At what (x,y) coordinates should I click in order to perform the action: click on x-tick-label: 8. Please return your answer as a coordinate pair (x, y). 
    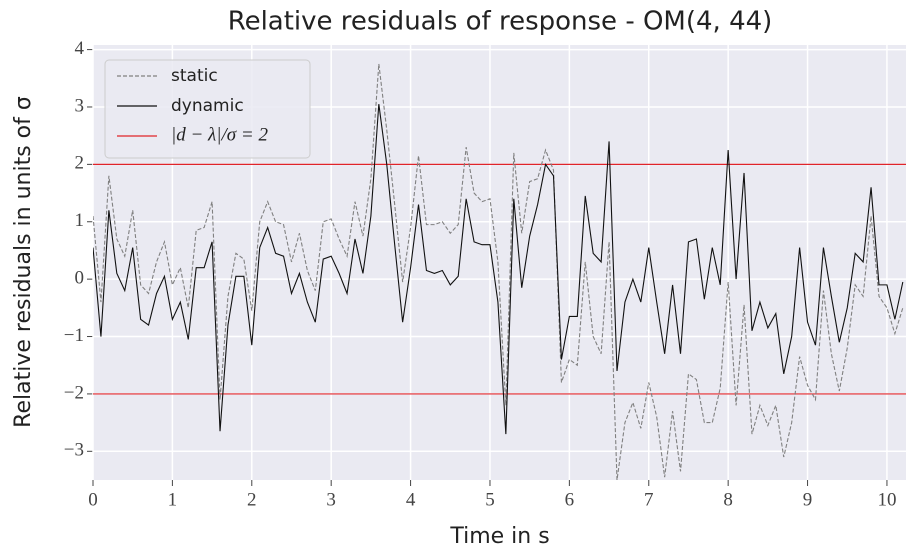
    Looking at the image, I should click on (728, 499).